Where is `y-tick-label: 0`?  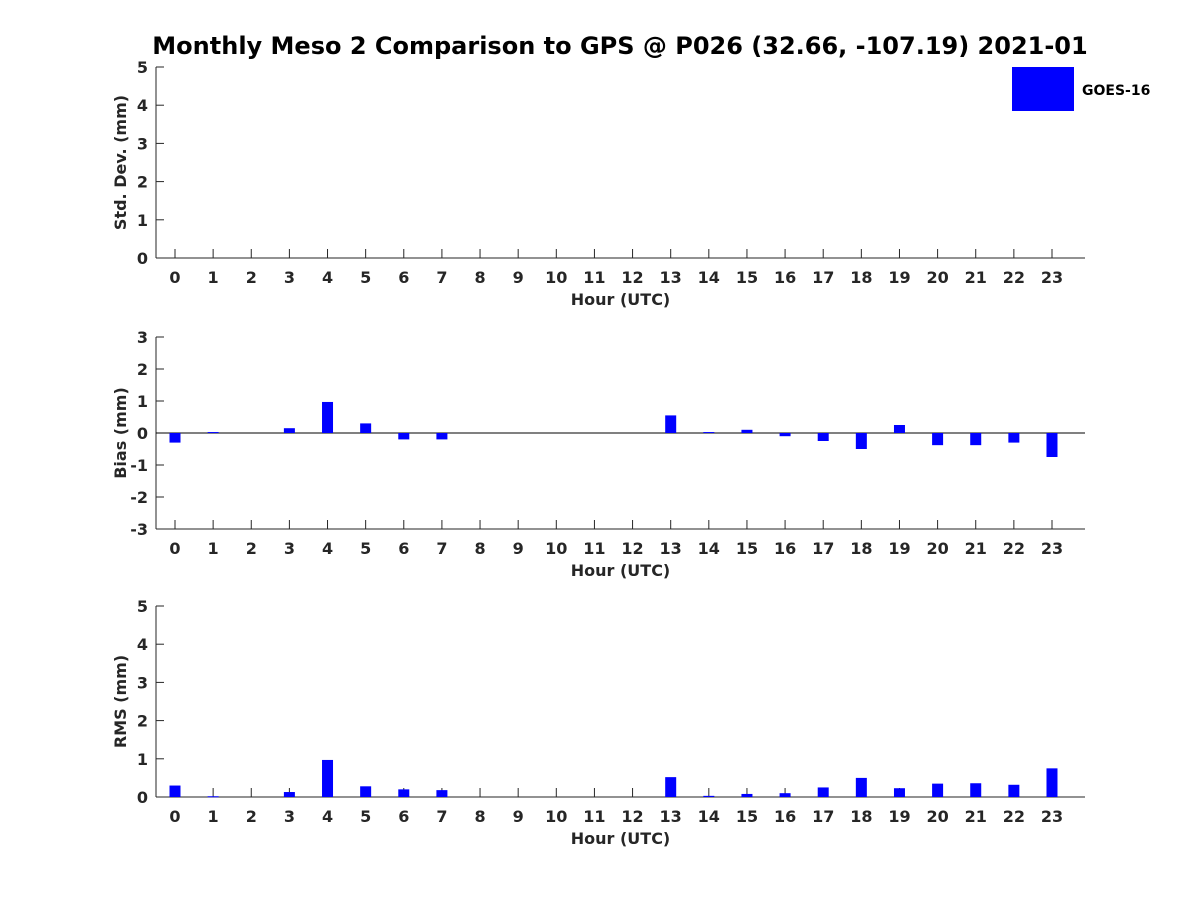 y-tick-label: 0 is located at coordinates (142, 797).